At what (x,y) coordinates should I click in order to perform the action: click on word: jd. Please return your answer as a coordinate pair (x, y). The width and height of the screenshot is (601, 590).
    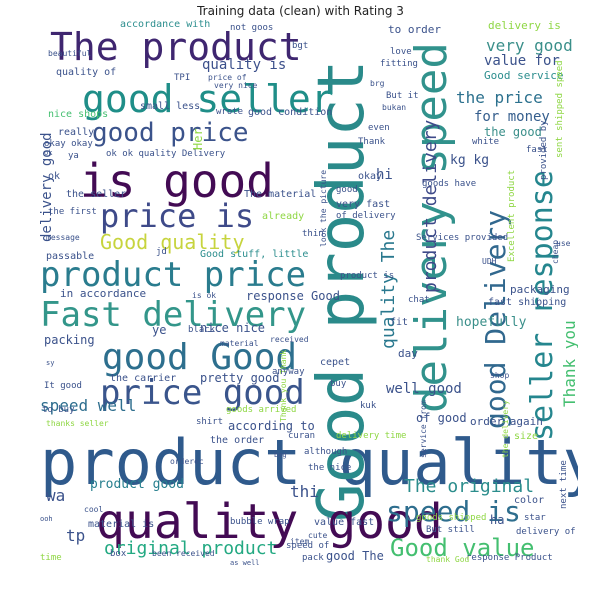
    Looking at the image, I should click on (161, 252).